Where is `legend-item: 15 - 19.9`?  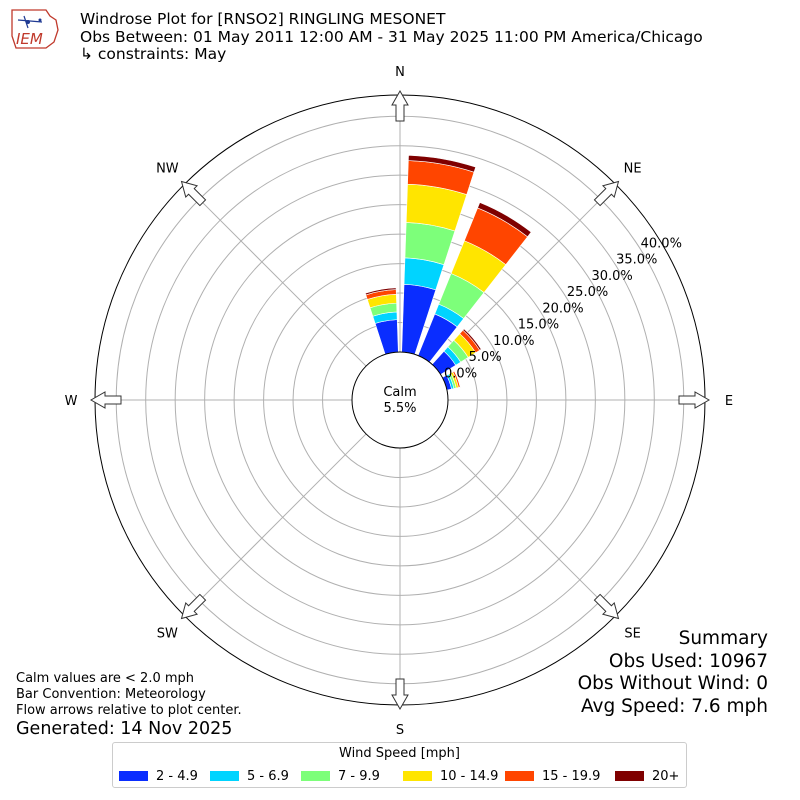 legend-item: 15 - 19.9 is located at coordinates (552, 776).